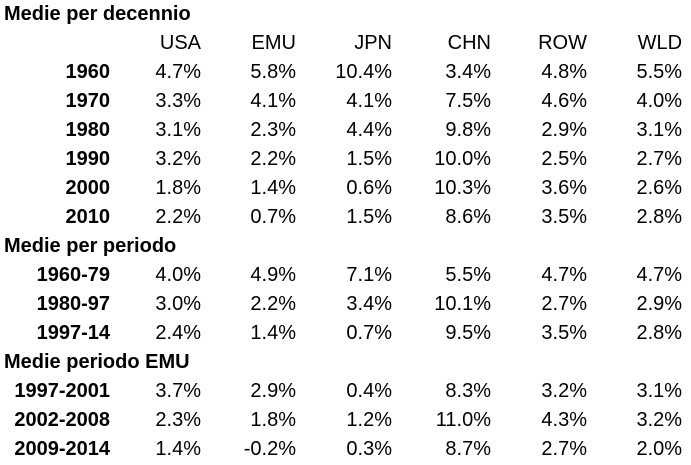  I want to click on table-row: 1997-2001 3.7% 2.9% 0.4% 8.3% 3.2% 3.1%, so click(345, 391).